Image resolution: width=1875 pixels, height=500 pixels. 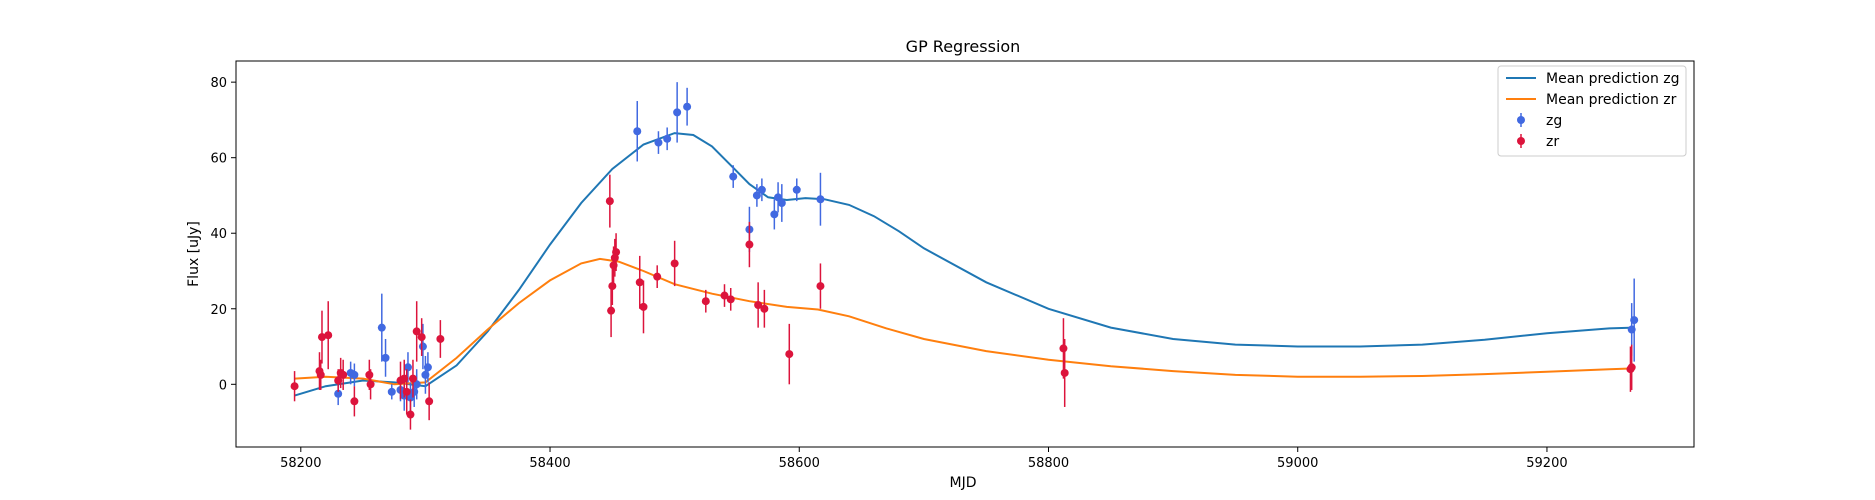 I want to click on legend-swatch-zg, so click(x=1521, y=120).